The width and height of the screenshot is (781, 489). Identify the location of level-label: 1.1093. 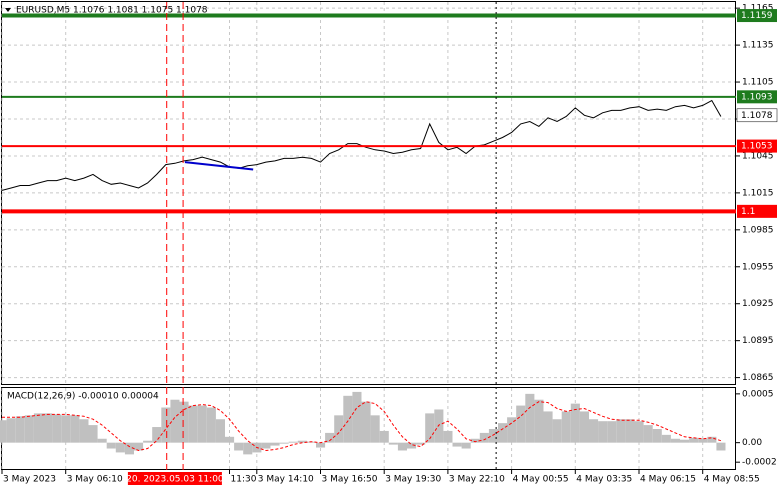
(757, 97).